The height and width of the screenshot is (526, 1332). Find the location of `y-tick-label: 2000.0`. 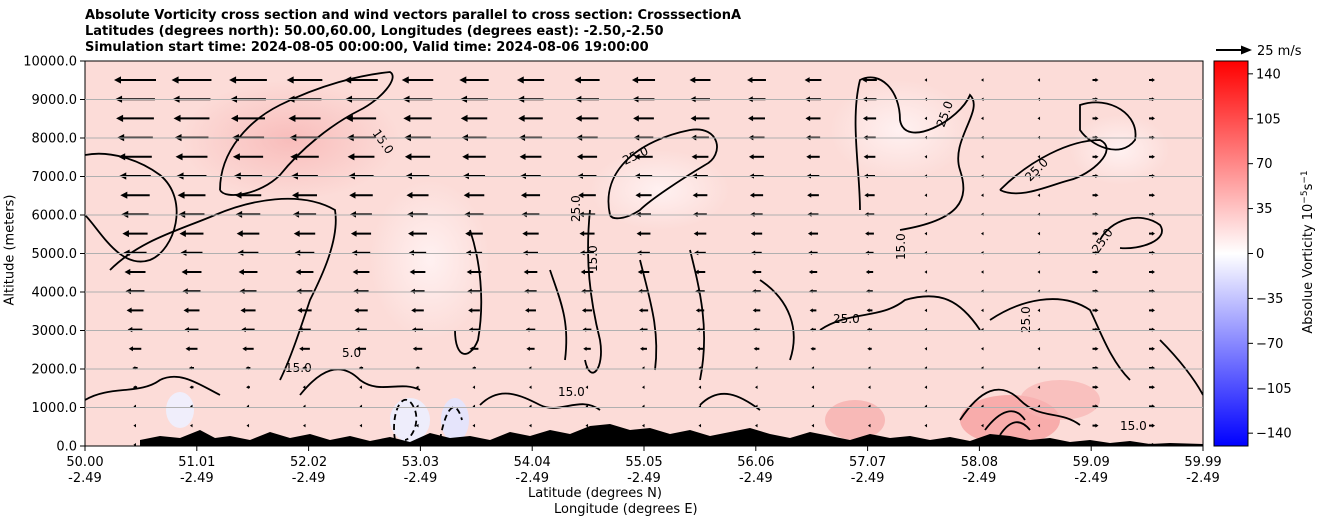

y-tick-label: 2000.0 is located at coordinates (55, 370).